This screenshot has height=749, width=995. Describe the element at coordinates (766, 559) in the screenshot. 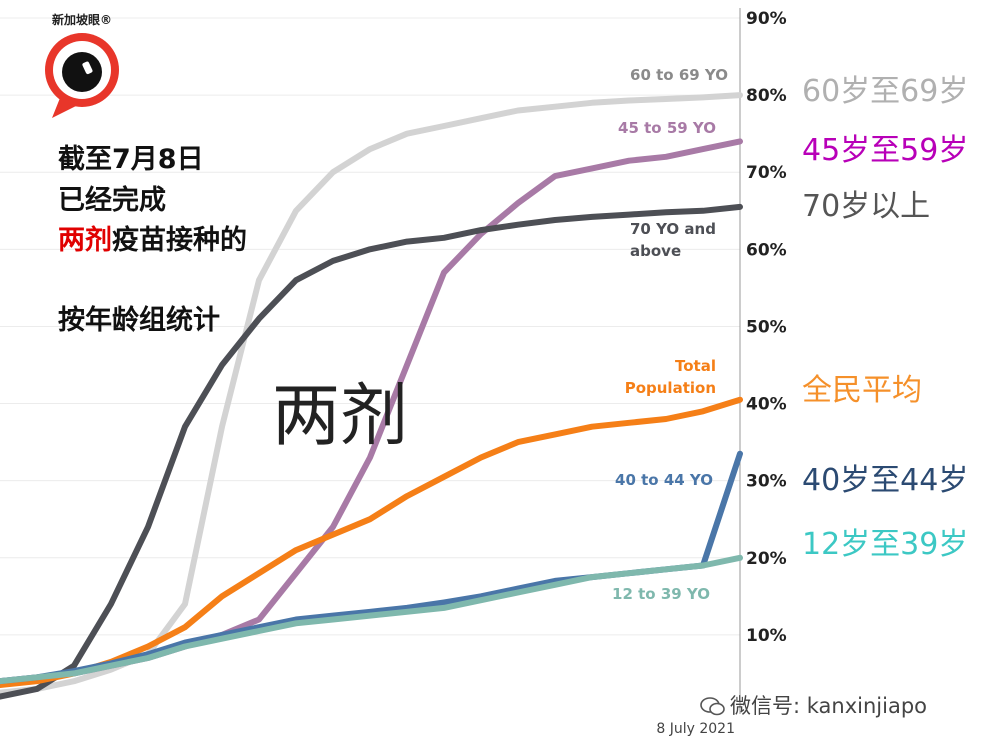

I see `y-tick-label: 20%` at that location.